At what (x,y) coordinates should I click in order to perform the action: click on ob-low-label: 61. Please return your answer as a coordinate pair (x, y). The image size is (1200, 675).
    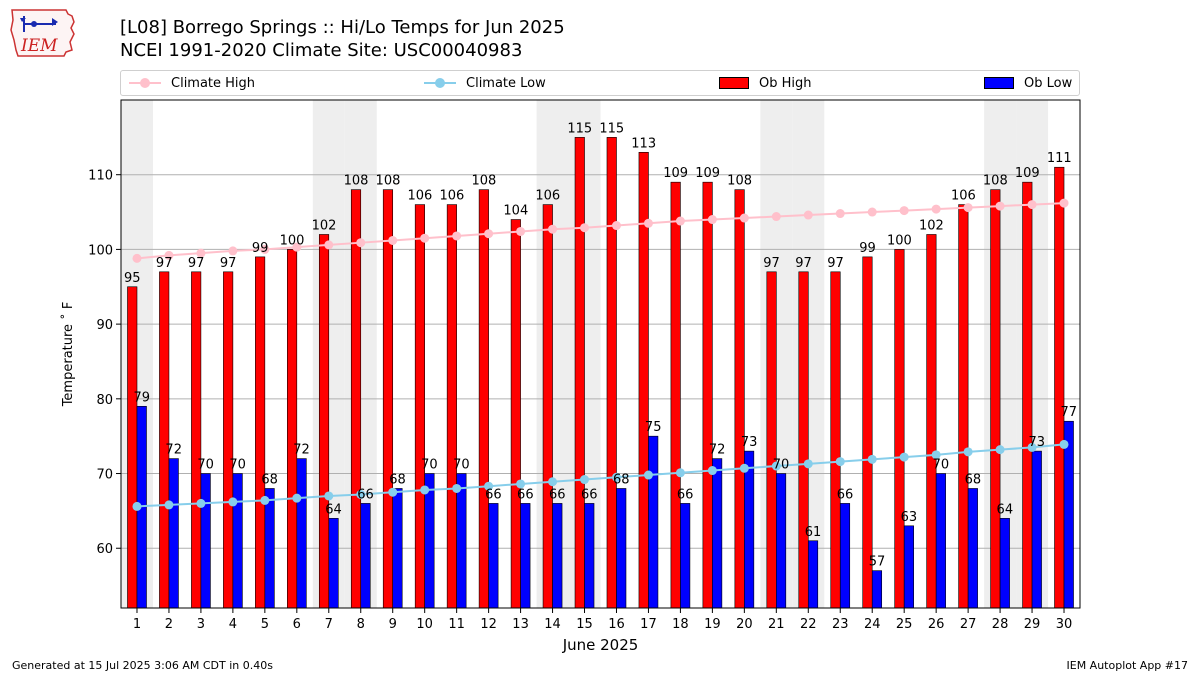
    Looking at the image, I should click on (813, 532).